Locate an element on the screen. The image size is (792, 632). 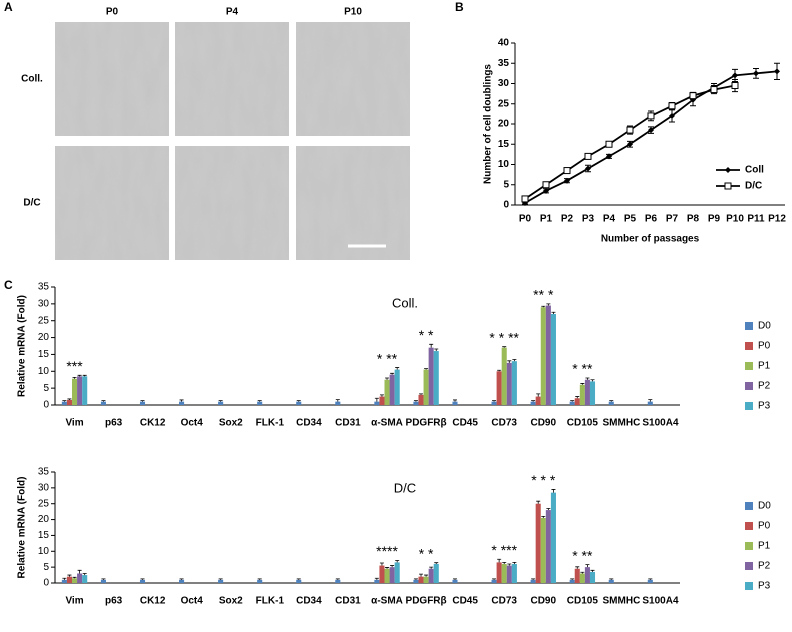
y-tick-label: 15 is located at coordinates (44, 354).